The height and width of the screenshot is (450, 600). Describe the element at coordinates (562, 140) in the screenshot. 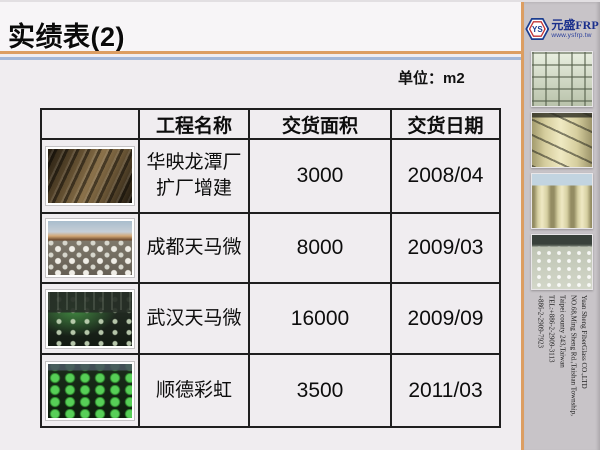

I see `sidebar-photo-frp-tank` at that location.